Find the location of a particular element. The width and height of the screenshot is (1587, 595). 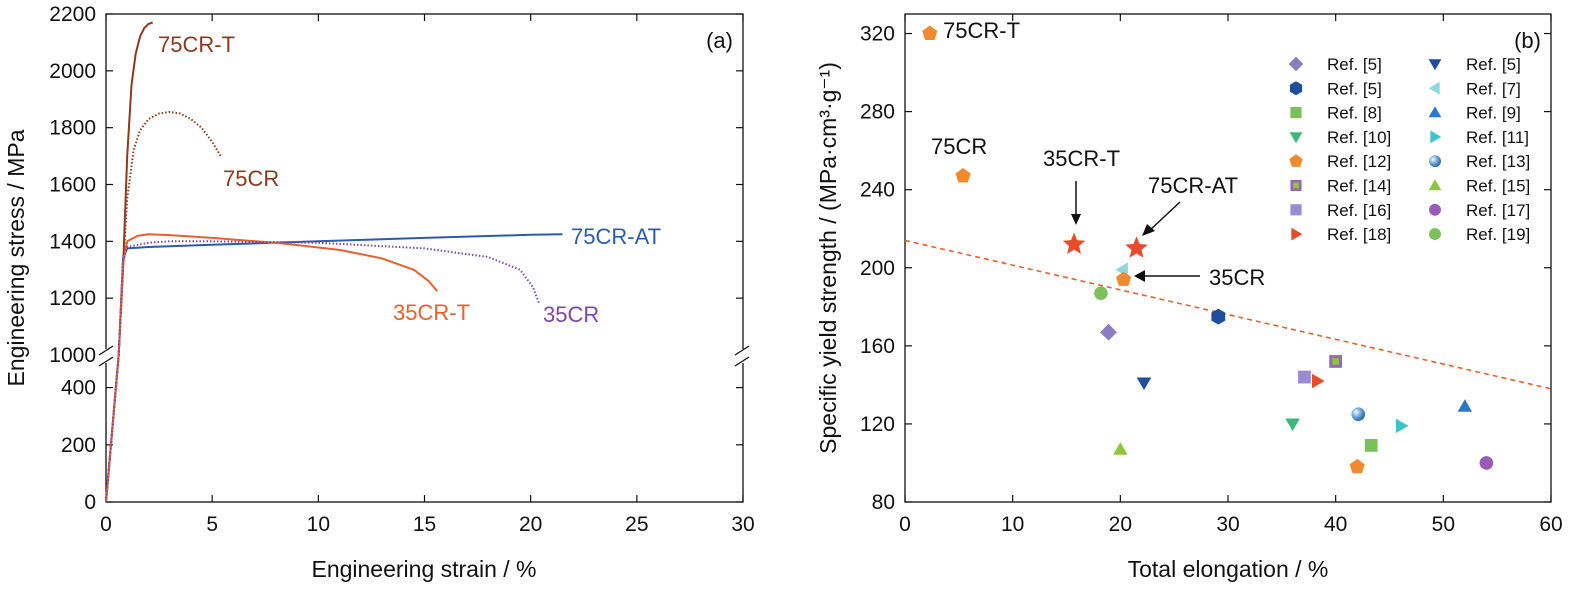

legend-label: Ref. [7] is located at coordinates (1493, 88).